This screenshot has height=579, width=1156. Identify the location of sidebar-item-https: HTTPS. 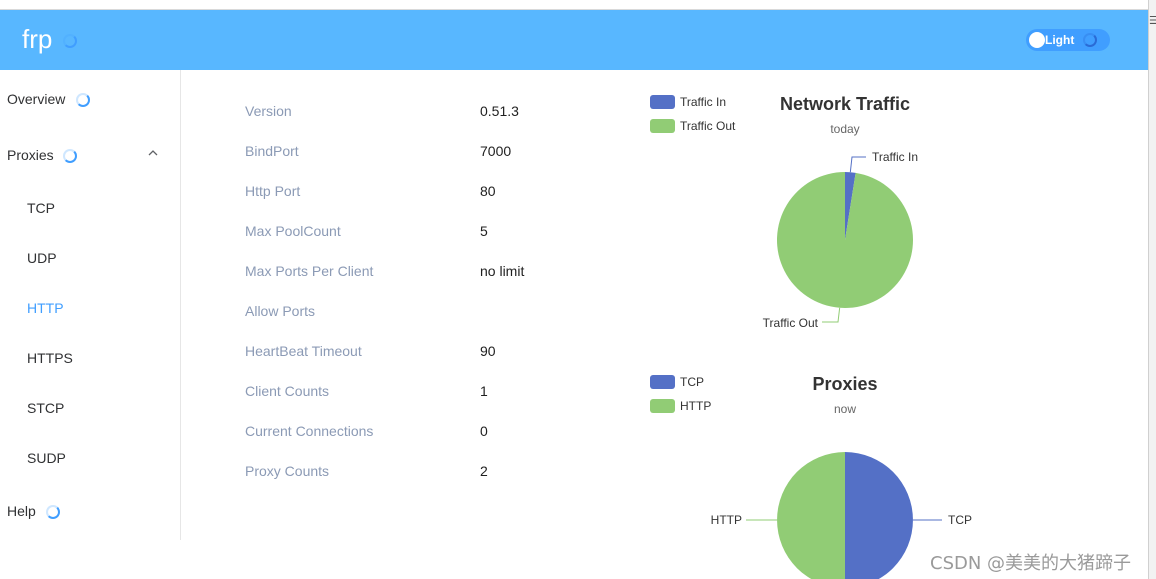
(50, 358).